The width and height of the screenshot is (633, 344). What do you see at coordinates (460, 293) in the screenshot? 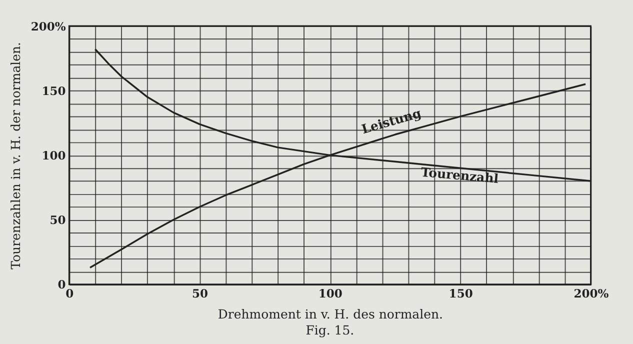
I see `x-tick-label: 150` at bounding box center [460, 293].